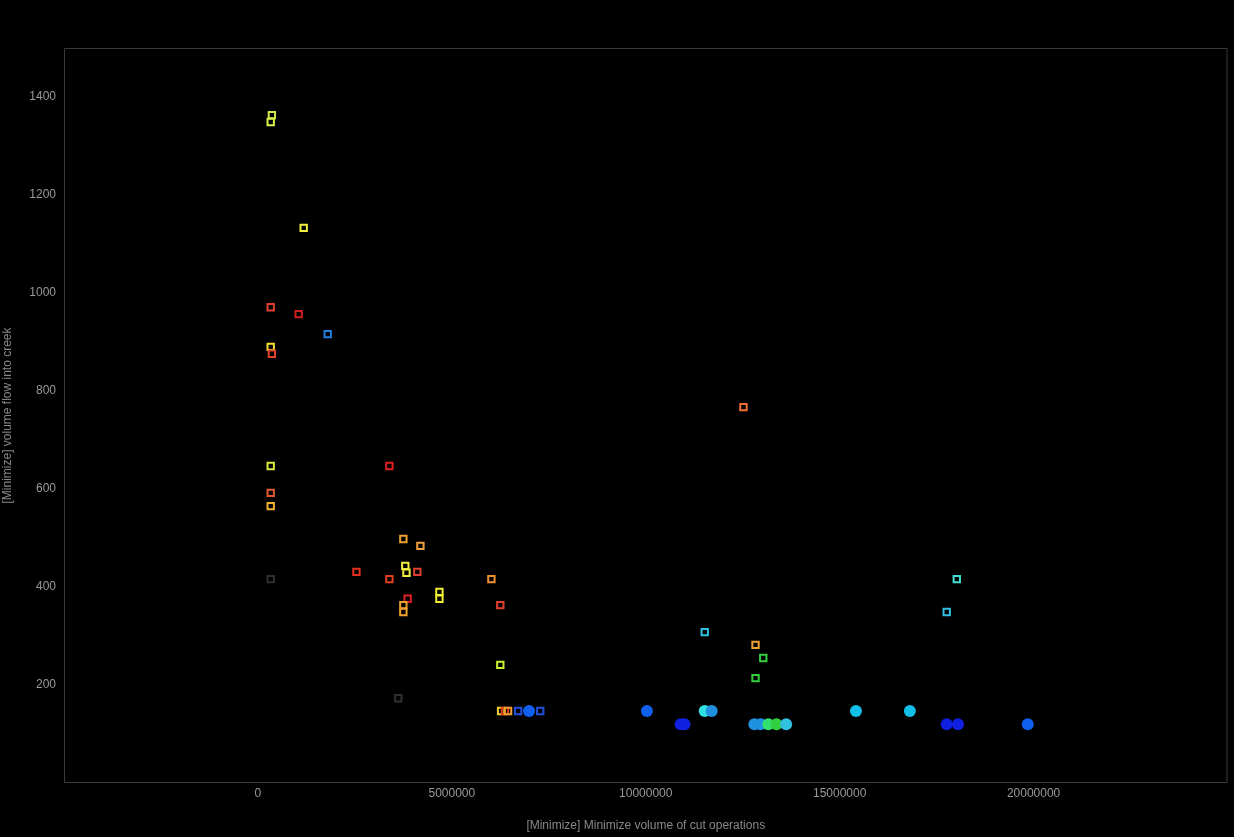  I want to click on y-tick-label: 400, so click(46, 586).